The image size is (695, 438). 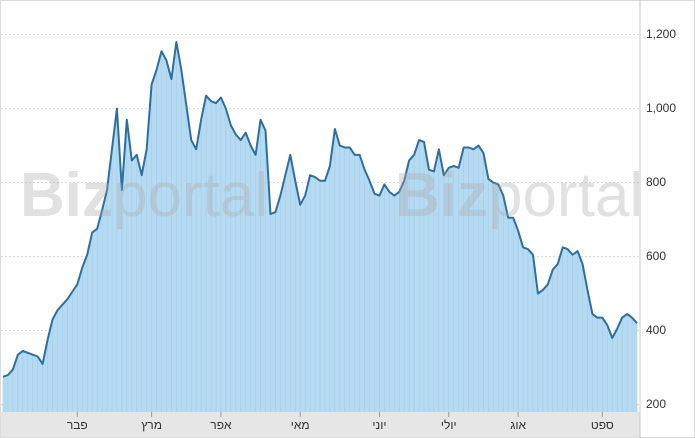 I want to click on y-tick-label: 200, so click(x=656, y=404).